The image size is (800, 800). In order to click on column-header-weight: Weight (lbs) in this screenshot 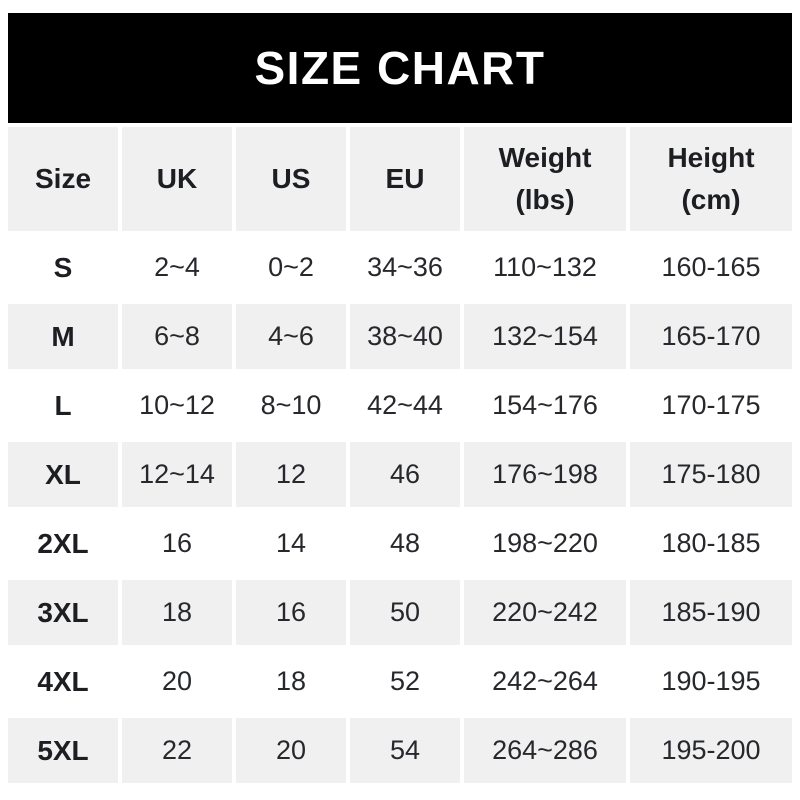, I will do `click(545, 179)`.